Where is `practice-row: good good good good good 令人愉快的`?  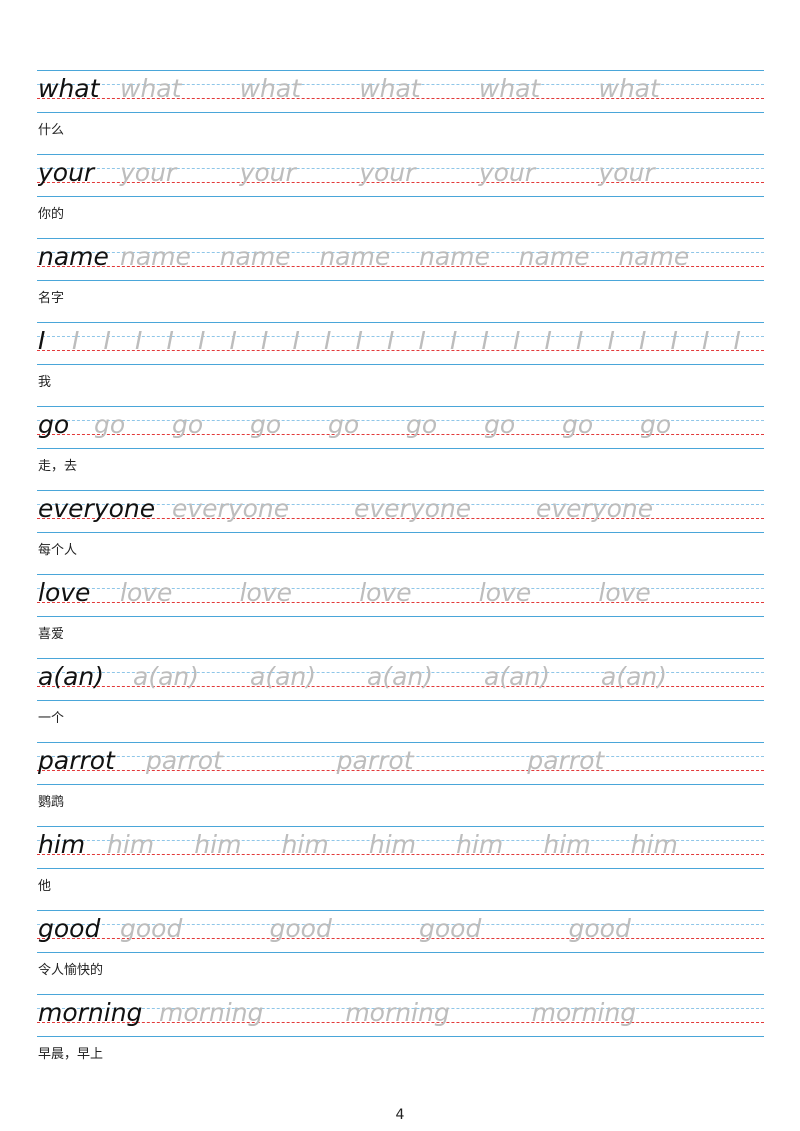
practice-row: good good good good good 令人愉快的 is located at coordinates (400, 952).